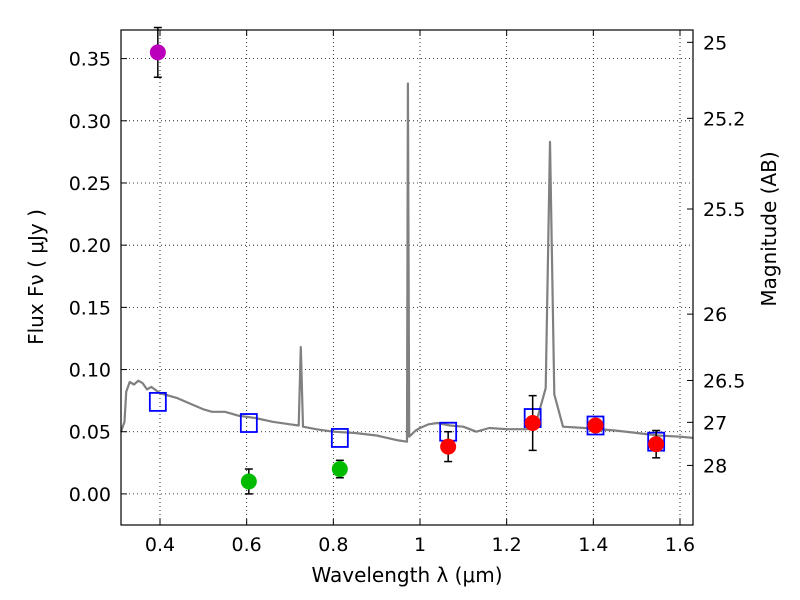  I want to click on x-tick-label: 0.8, so click(333, 545).